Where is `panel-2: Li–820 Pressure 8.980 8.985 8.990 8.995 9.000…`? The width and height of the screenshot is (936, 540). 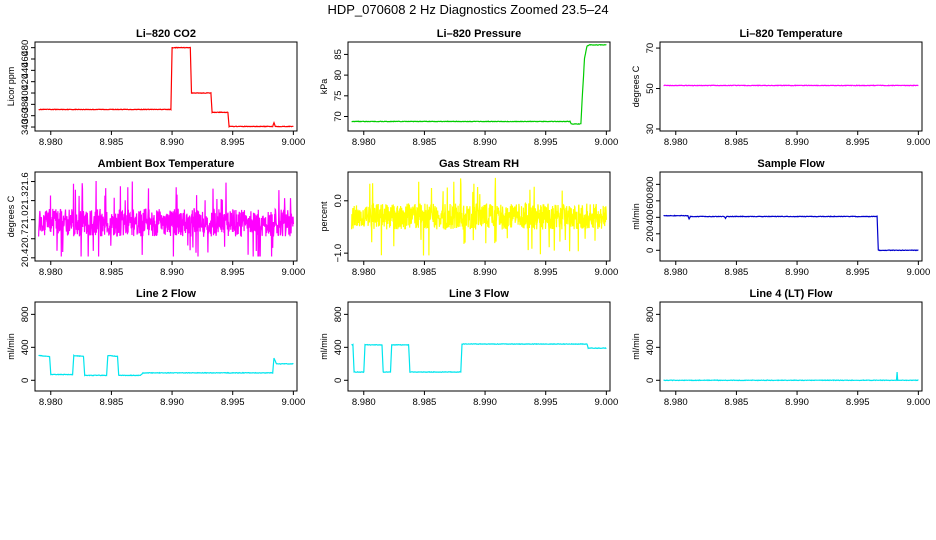
panel-2: Li–820 Pressure 8.980 8.985 8.990 8.995 9.000… is located at coordinates (468, 88).